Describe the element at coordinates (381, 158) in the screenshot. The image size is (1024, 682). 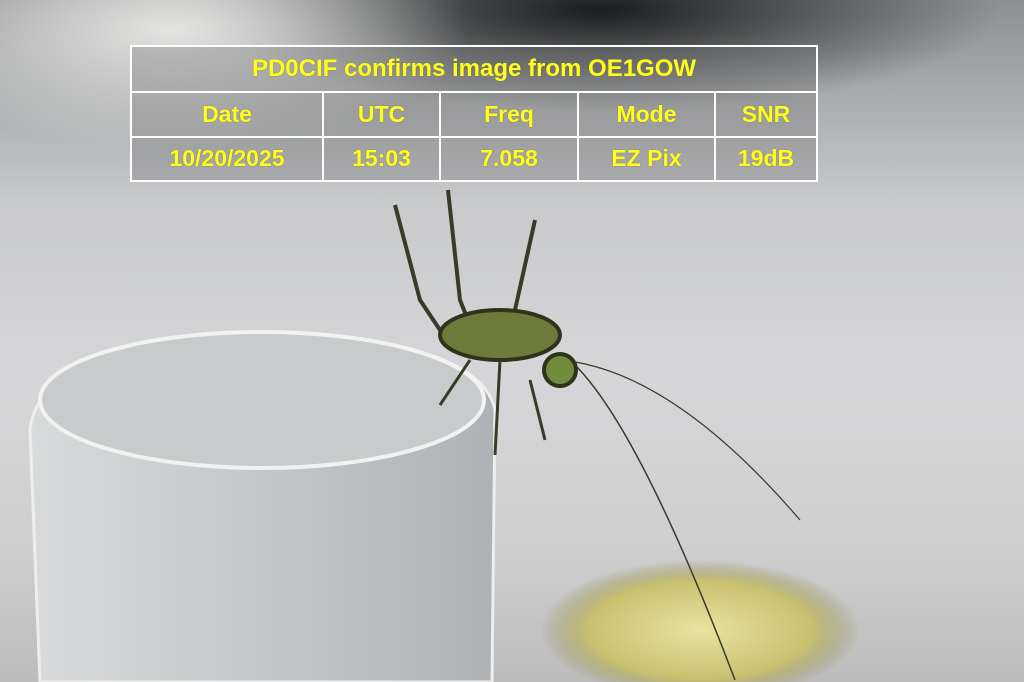
I see `value-utc: 15:03` at that location.